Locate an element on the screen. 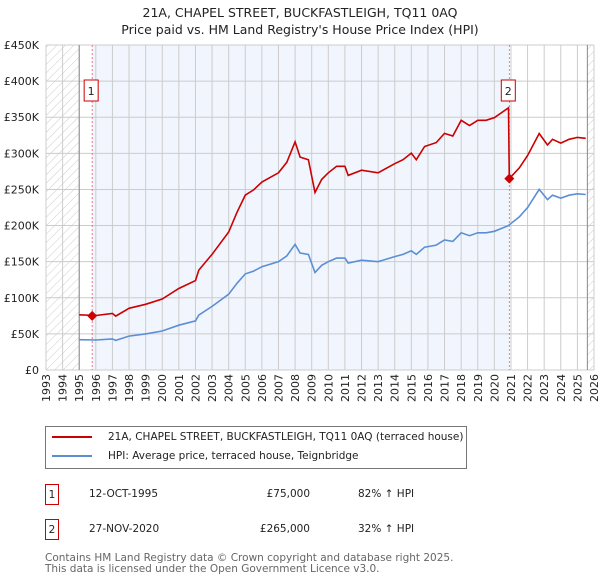 The image size is (600, 575). sale-badge: 2 is located at coordinates (52, 529).